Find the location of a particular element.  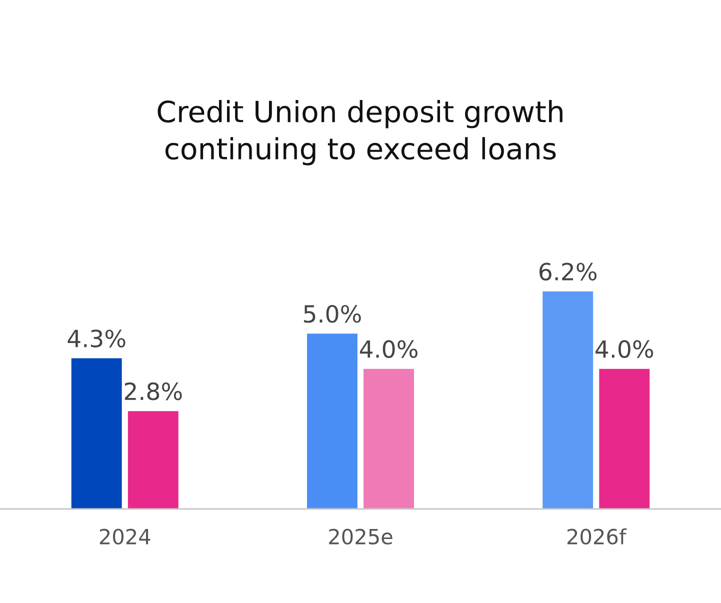

x-tick-label: 2024 is located at coordinates (125, 536).